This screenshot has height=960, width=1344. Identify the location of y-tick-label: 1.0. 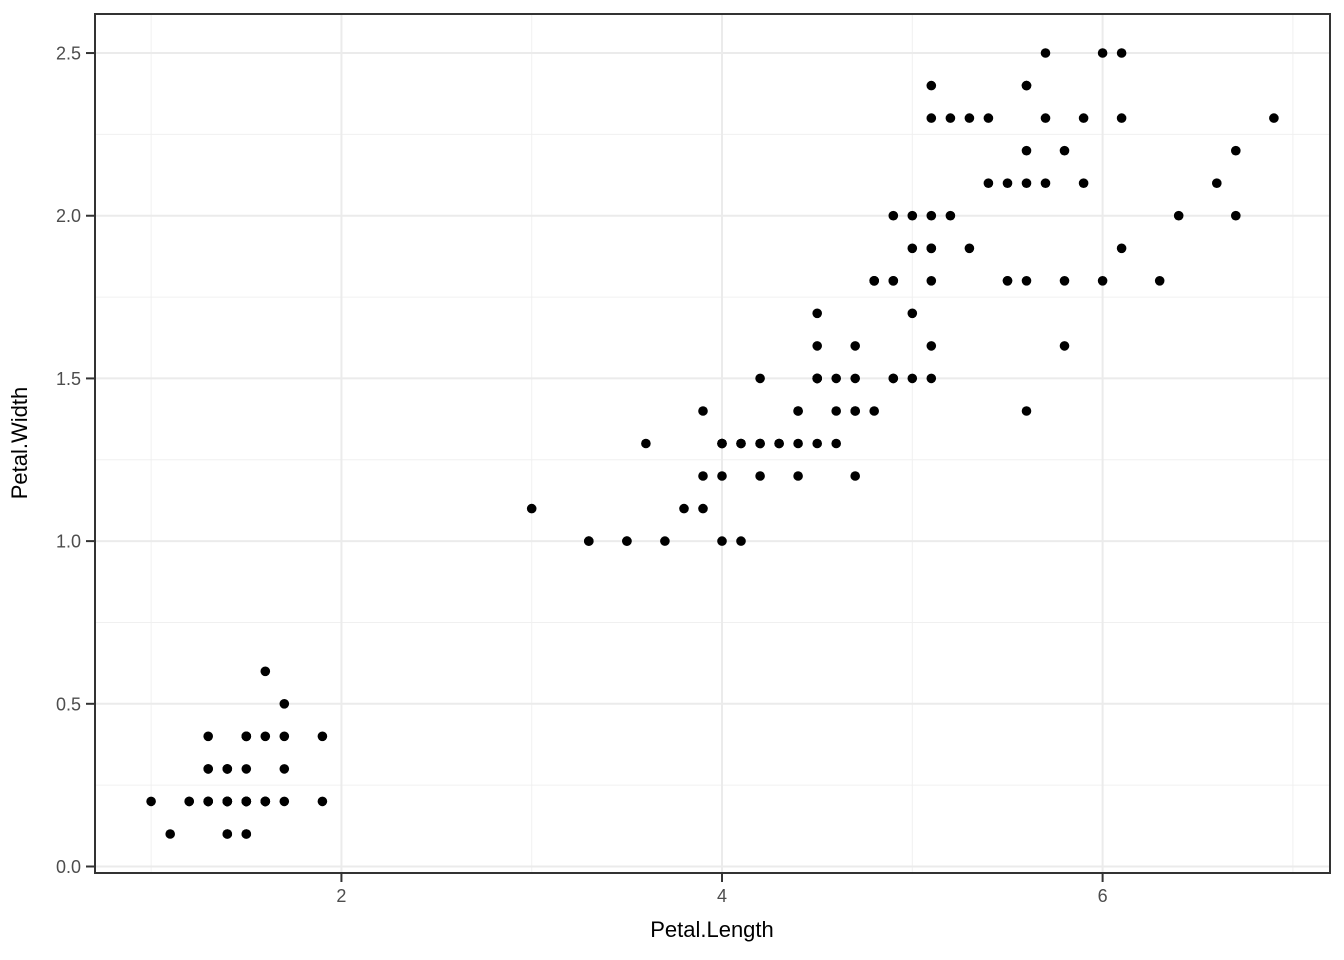
(68, 542).